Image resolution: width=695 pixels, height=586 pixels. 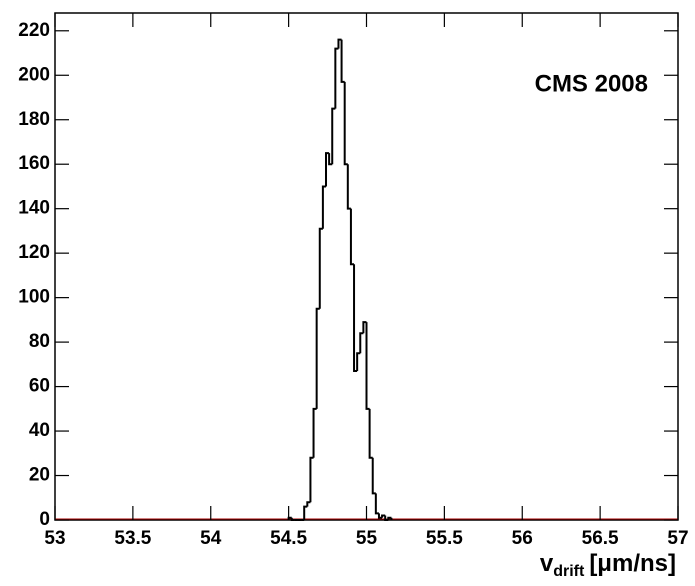 What do you see at coordinates (600, 538) in the screenshot?
I see `x-tick-label: 56.5` at bounding box center [600, 538].